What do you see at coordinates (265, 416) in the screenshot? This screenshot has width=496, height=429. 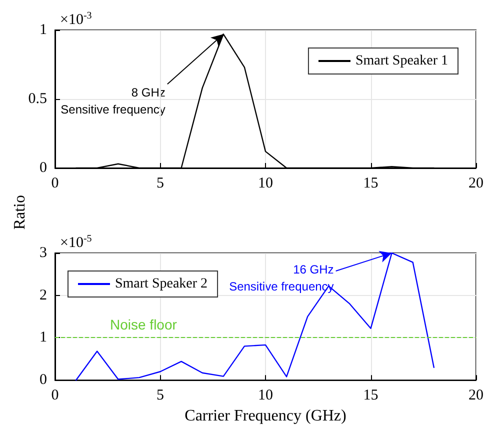 I see `x-axis-title: Carrier Frequency (GHz)` at bounding box center [265, 416].